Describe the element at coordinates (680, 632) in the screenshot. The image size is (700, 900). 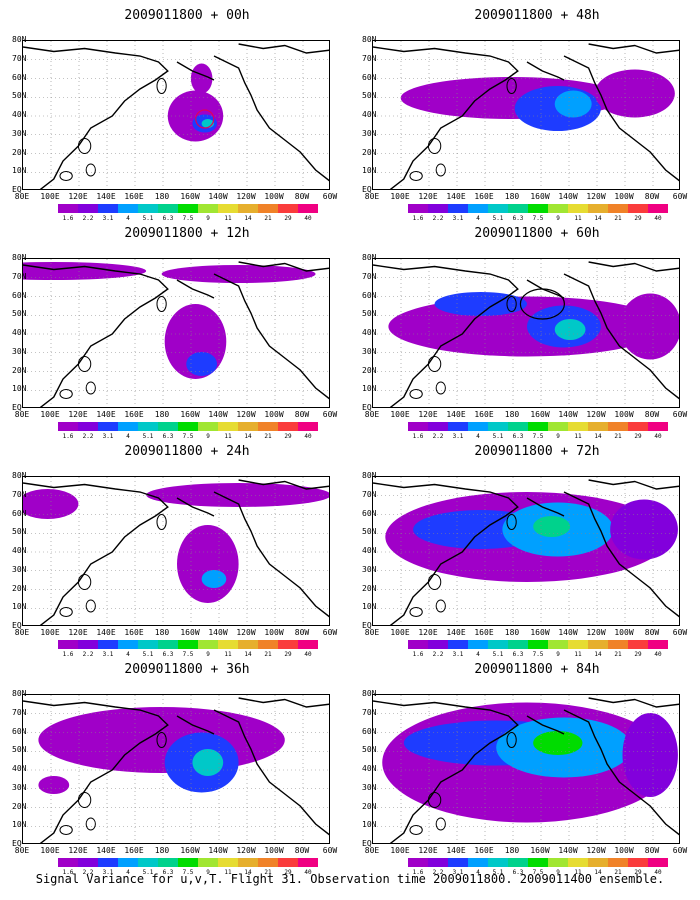
I see `lon-label: 60W` at that location.